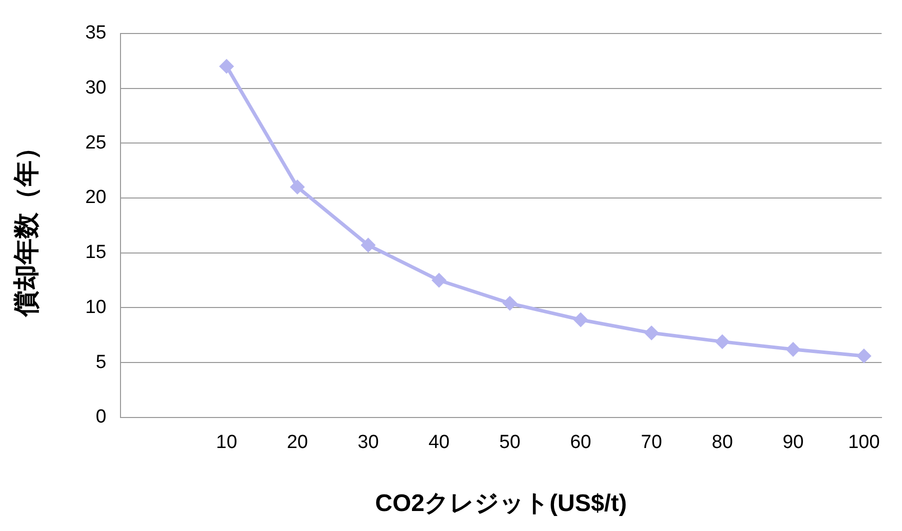  What do you see at coordinates (793, 443) in the screenshot?
I see `x-tick-label: 90` at bounding box center [793, 443].